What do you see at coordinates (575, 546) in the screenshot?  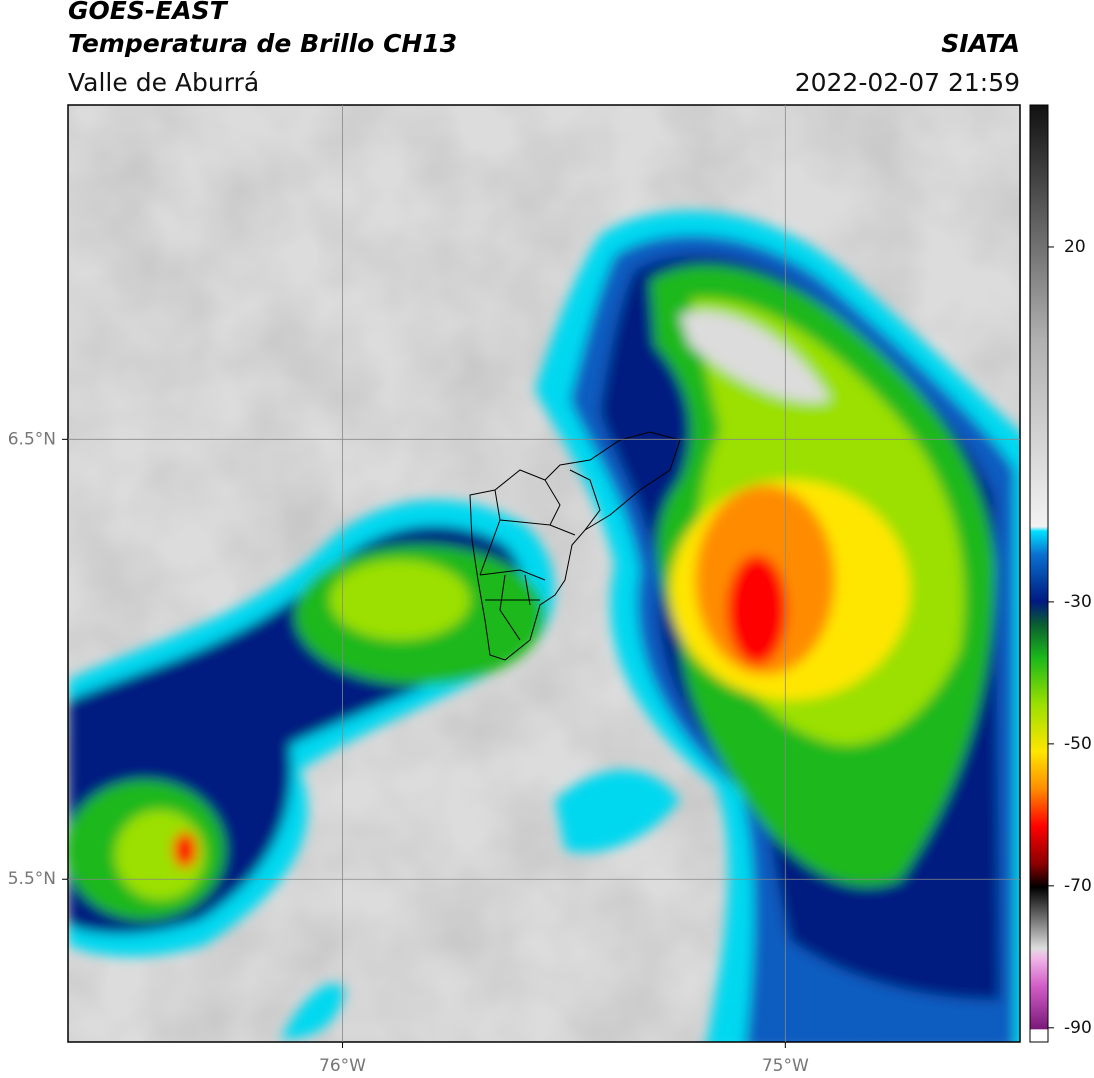 I see `municipal-boundaries` at bounding box center [575, 546].